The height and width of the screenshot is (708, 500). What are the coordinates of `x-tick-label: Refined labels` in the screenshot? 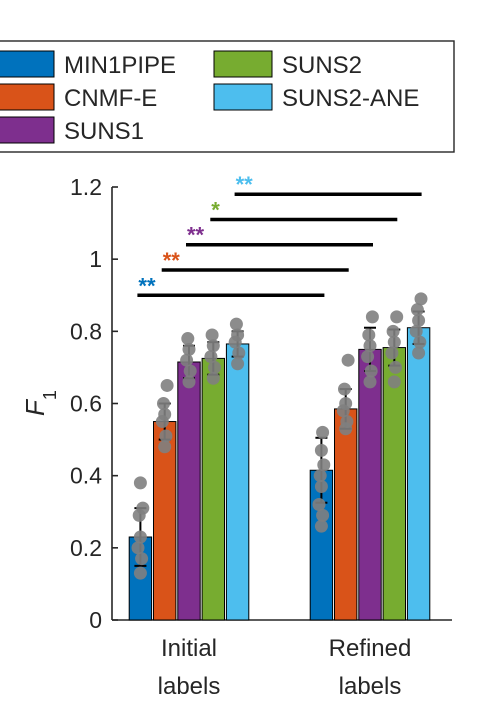 It's located at (370, 667).